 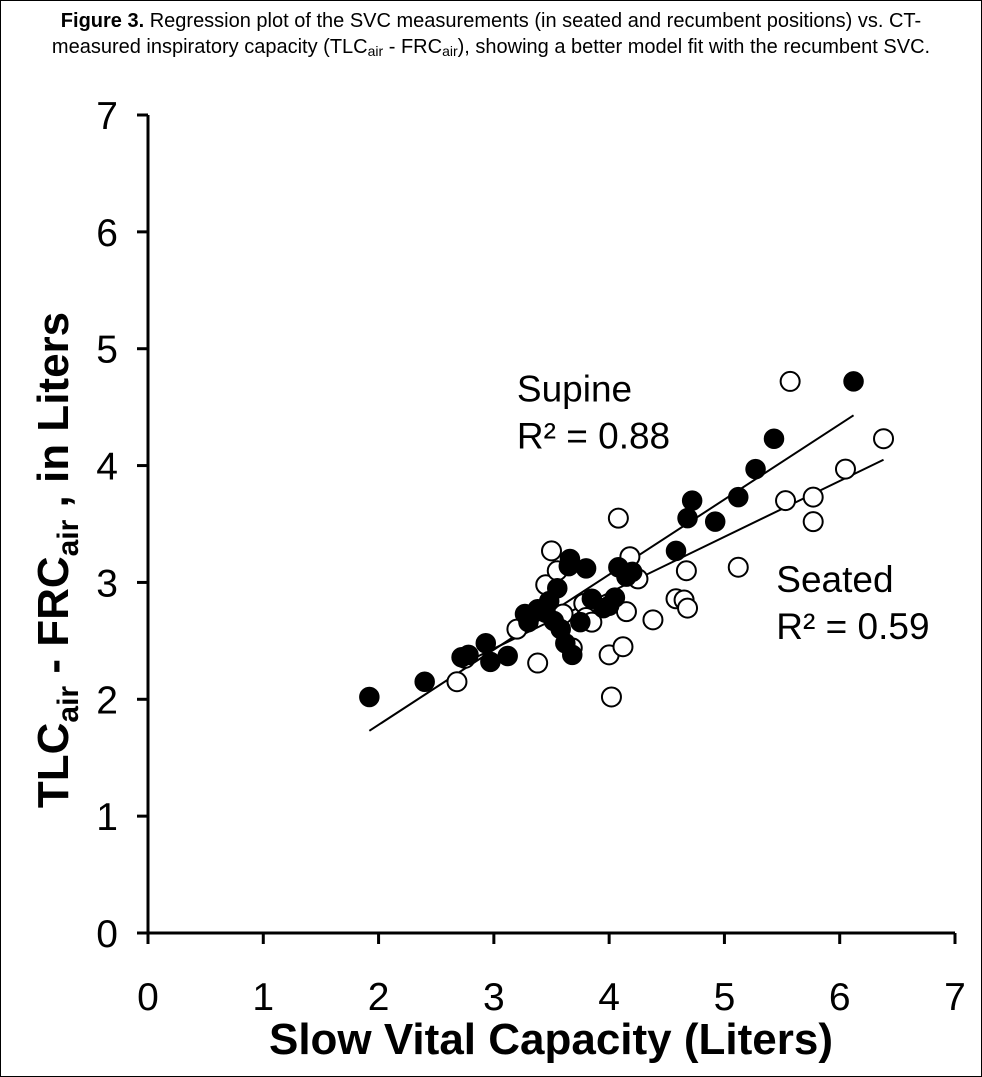 I want to click on y-tick-label: 0, so click(x=107, y=934).